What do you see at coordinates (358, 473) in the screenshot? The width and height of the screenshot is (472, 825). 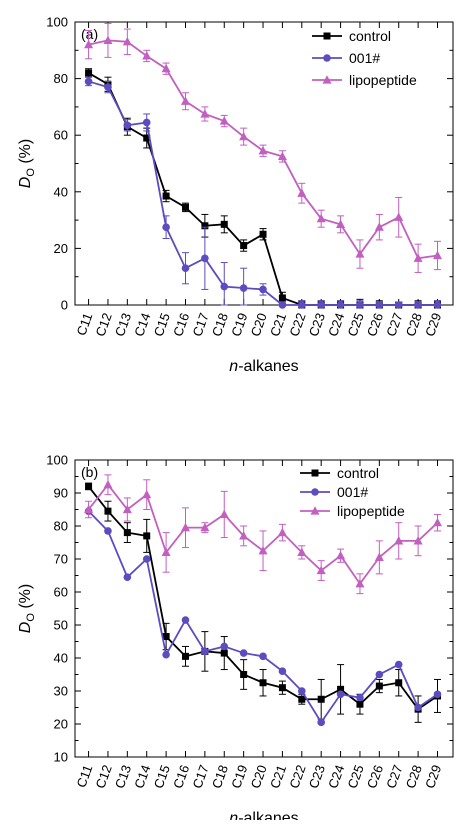 I see `legend-label: control` at bounding box center [358, 473].